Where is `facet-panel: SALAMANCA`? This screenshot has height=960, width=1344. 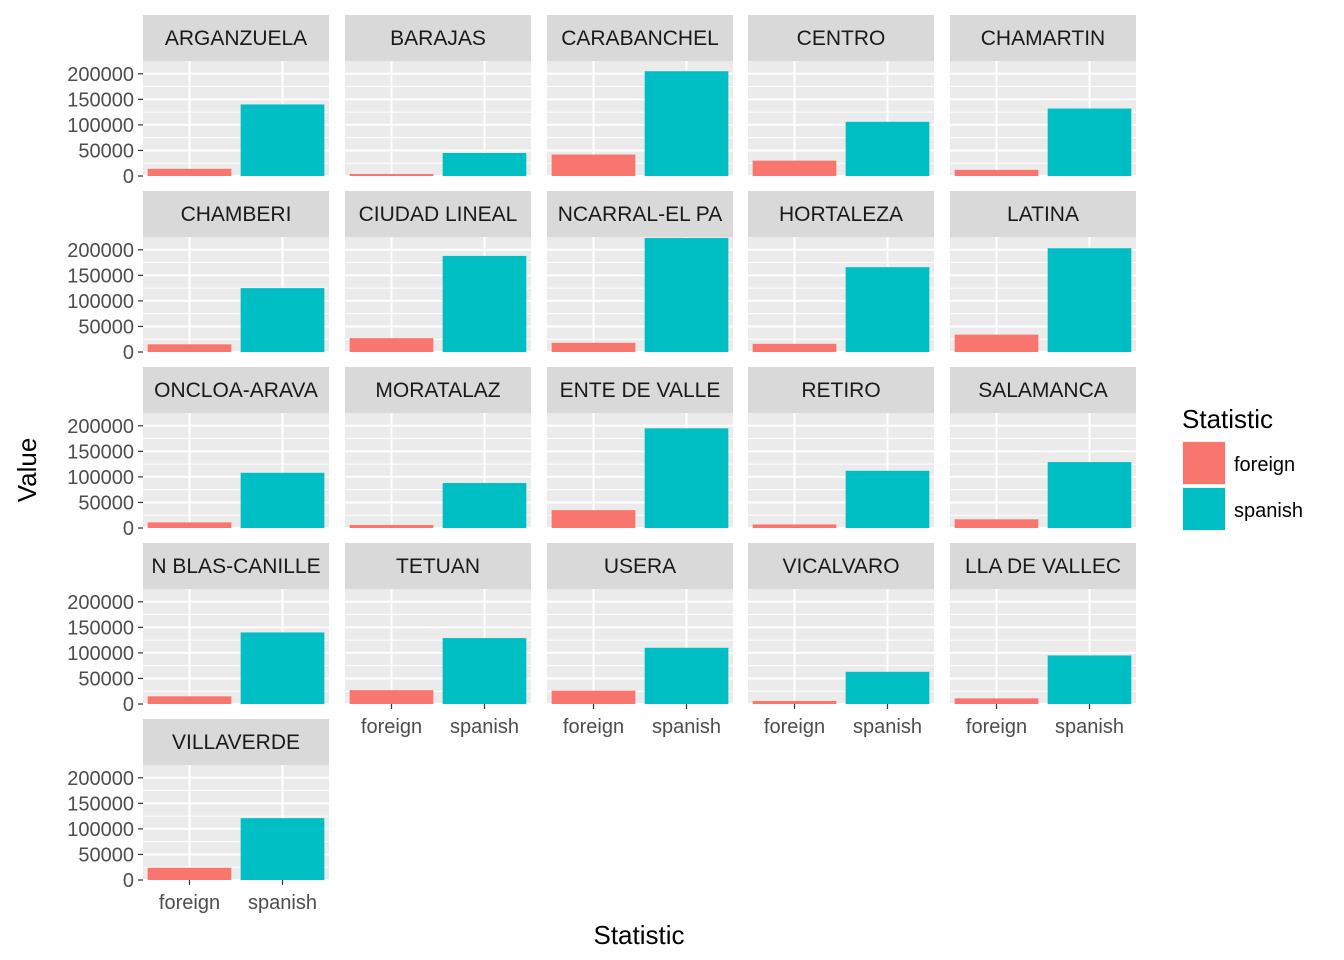
facet-panel: SALAMANCA is located at coordinates (1043, 448).